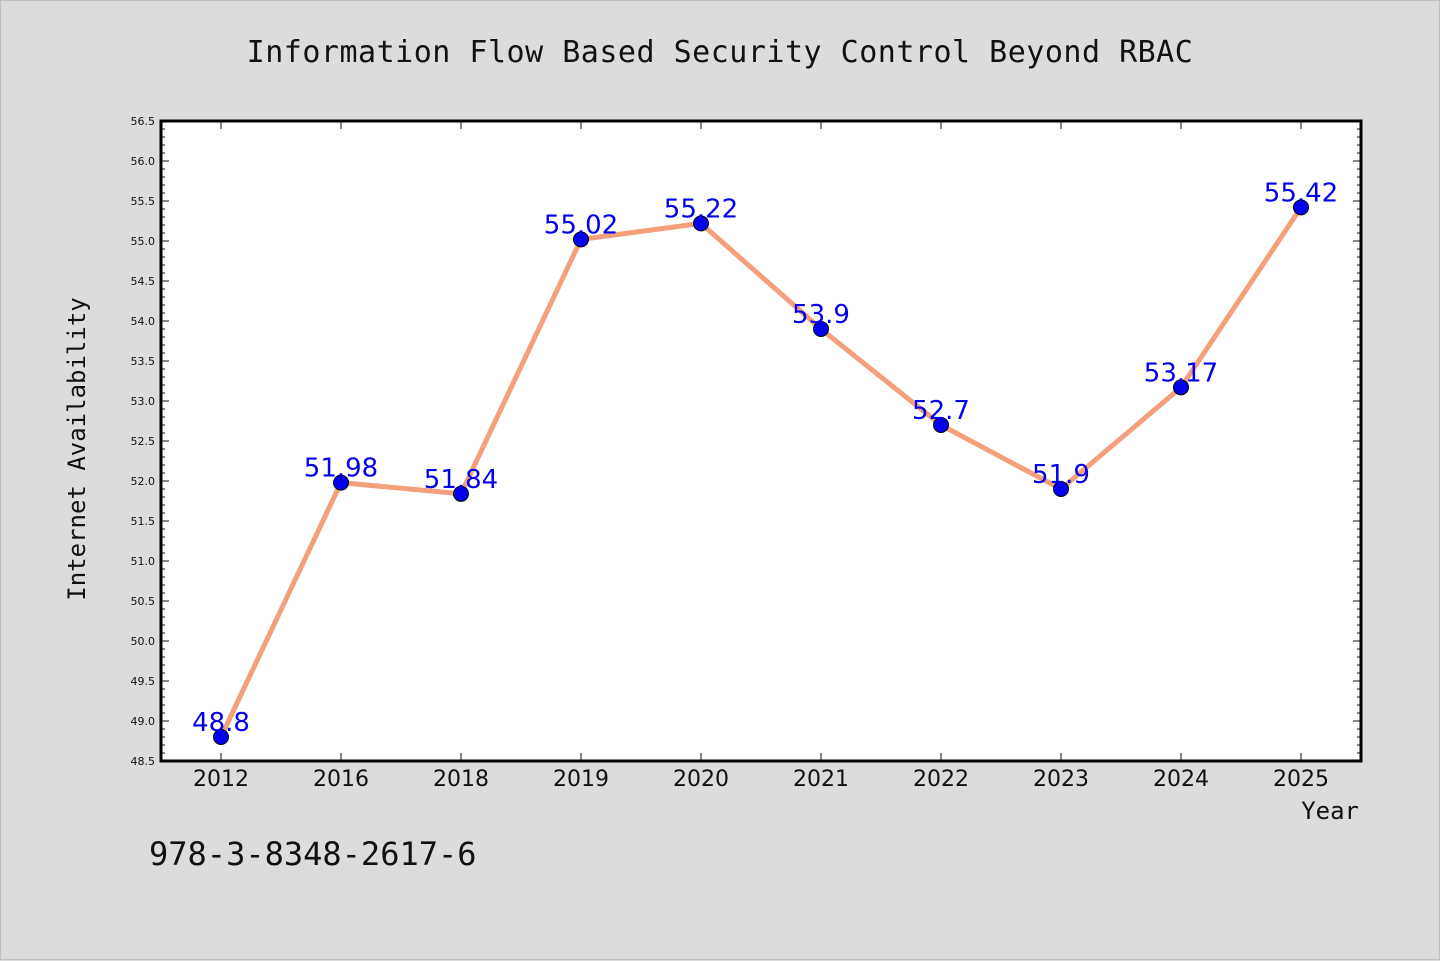 This screenshot has height=961, width=1440. What do you see at coordinates (941, 411) in the screenshot?
I see `data-label: 52.7` at bounding box center [941, 411].